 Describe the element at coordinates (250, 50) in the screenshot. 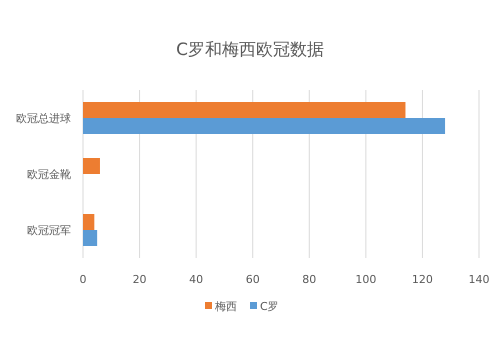

I see `chart-title: C罗和梅西欧冠数据` at that location.